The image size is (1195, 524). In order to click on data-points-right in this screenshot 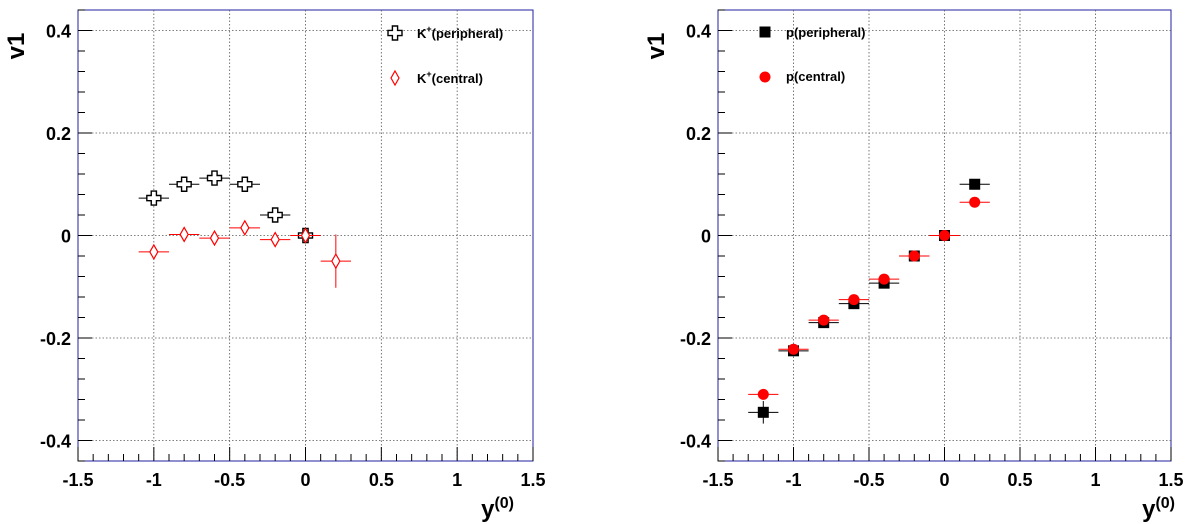, I will do `click(869, 301)`.